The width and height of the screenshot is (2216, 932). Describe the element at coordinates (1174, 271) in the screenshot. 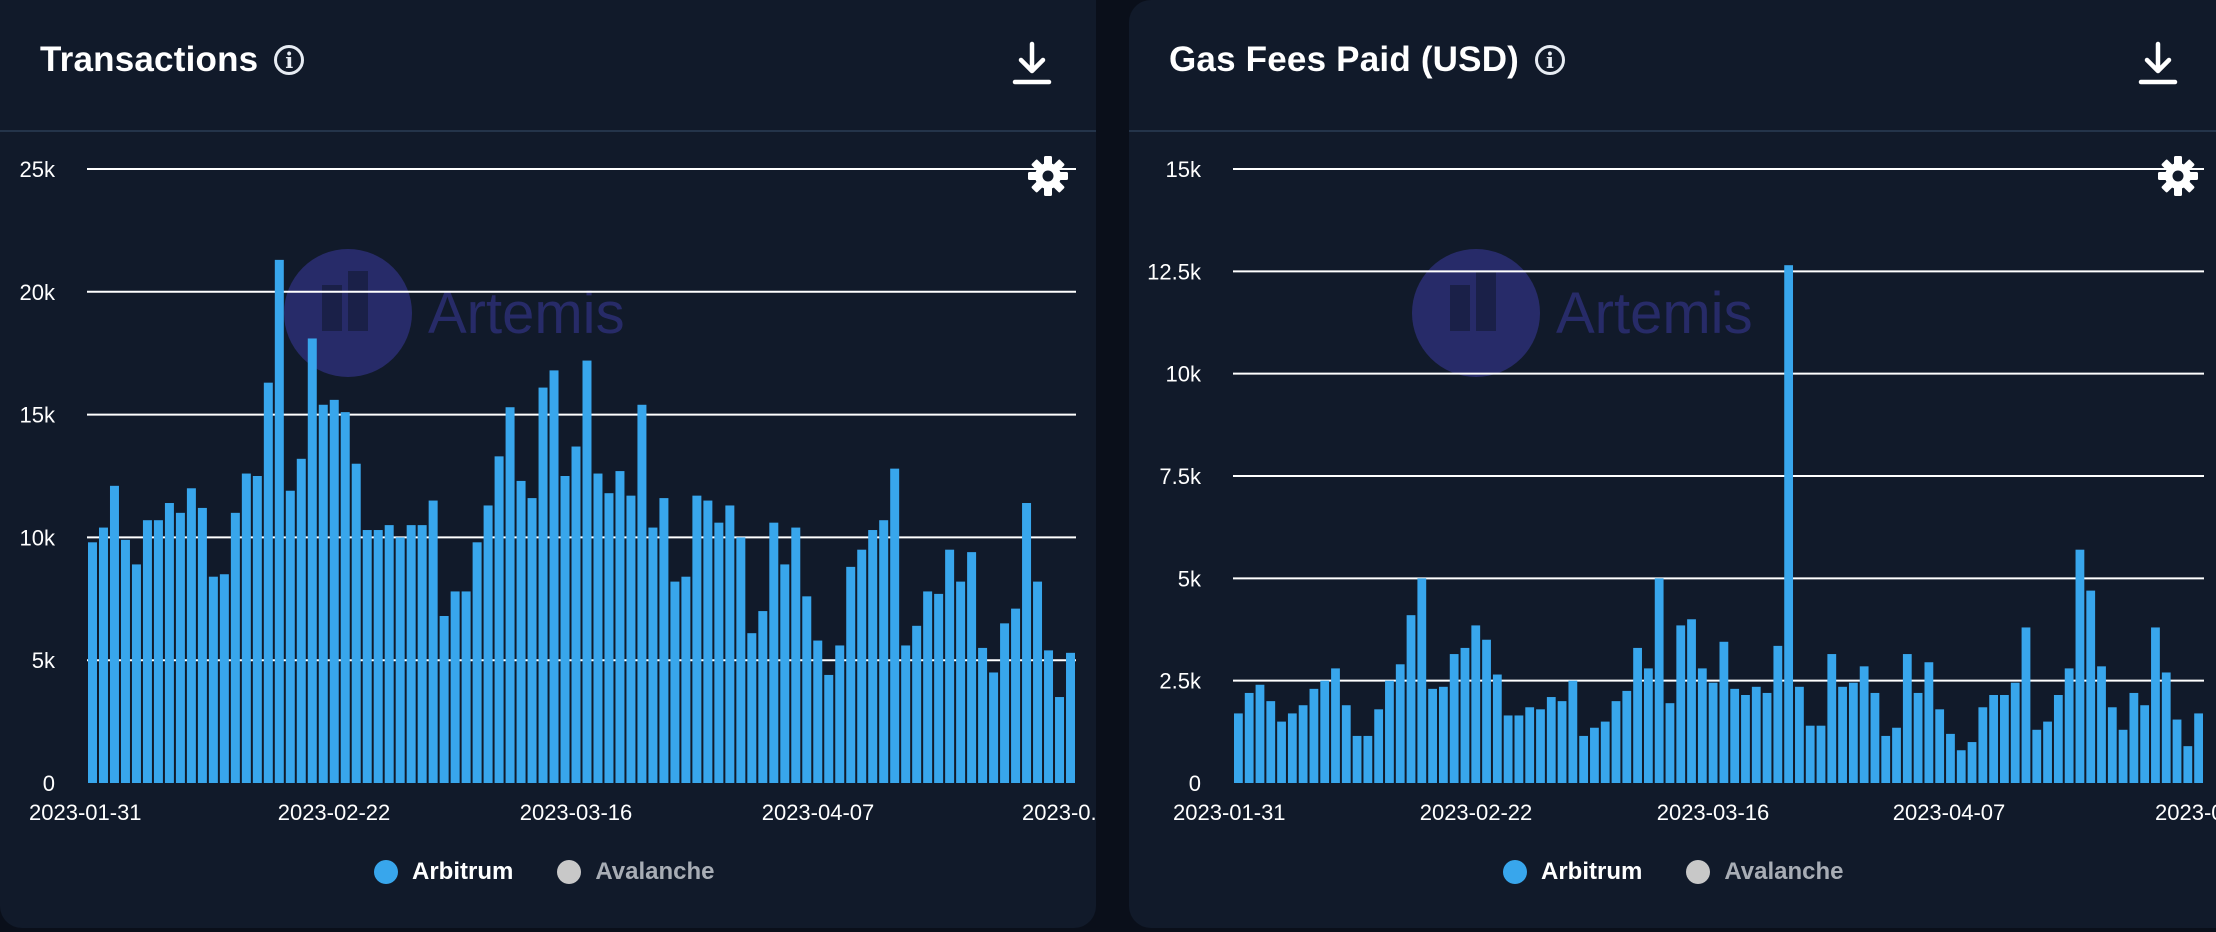

I see `y-tick-label: 12.5k` at that location.